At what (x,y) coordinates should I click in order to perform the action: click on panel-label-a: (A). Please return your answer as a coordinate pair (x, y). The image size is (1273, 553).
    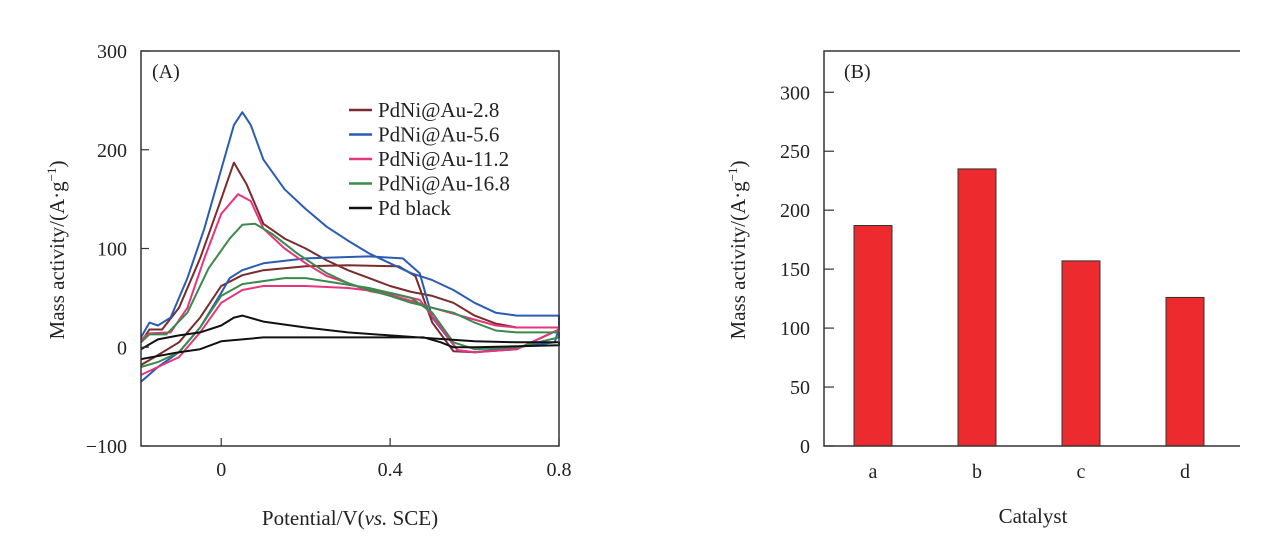
    Looking at the image, I should click on (166, 72).